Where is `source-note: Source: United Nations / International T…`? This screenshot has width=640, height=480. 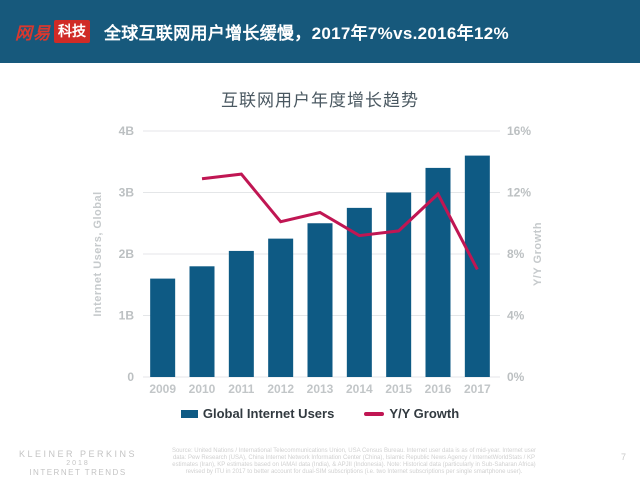
source-note: Source: United Nations / International T… is located at coordinates (354, 462).